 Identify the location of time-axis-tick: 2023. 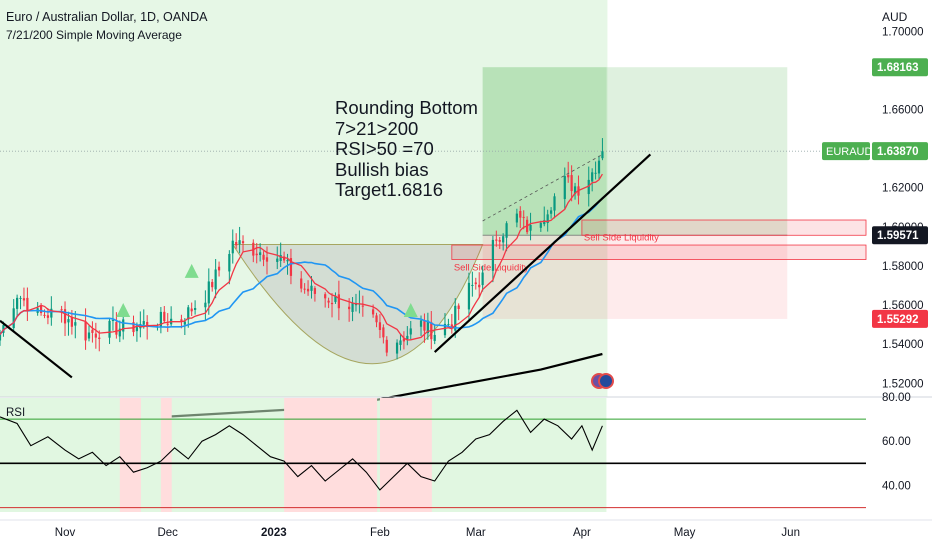
(274, 533).